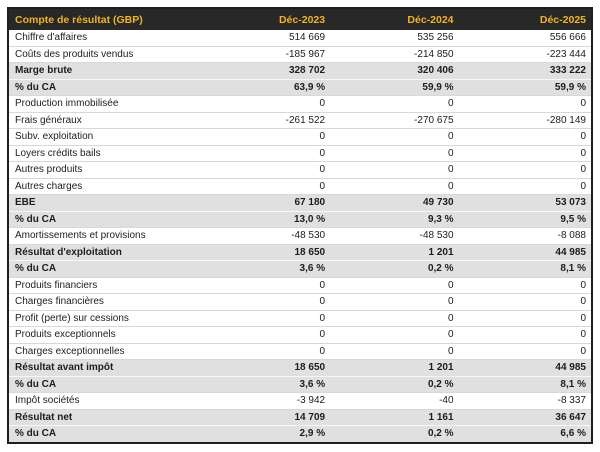 This screenshot has height=452, width=600. What do you see at coordinates (300, 351) in the screenshot?
I see `table-row: Charges exceptionnelles 0 0 0` at bounding box center [300, 351].